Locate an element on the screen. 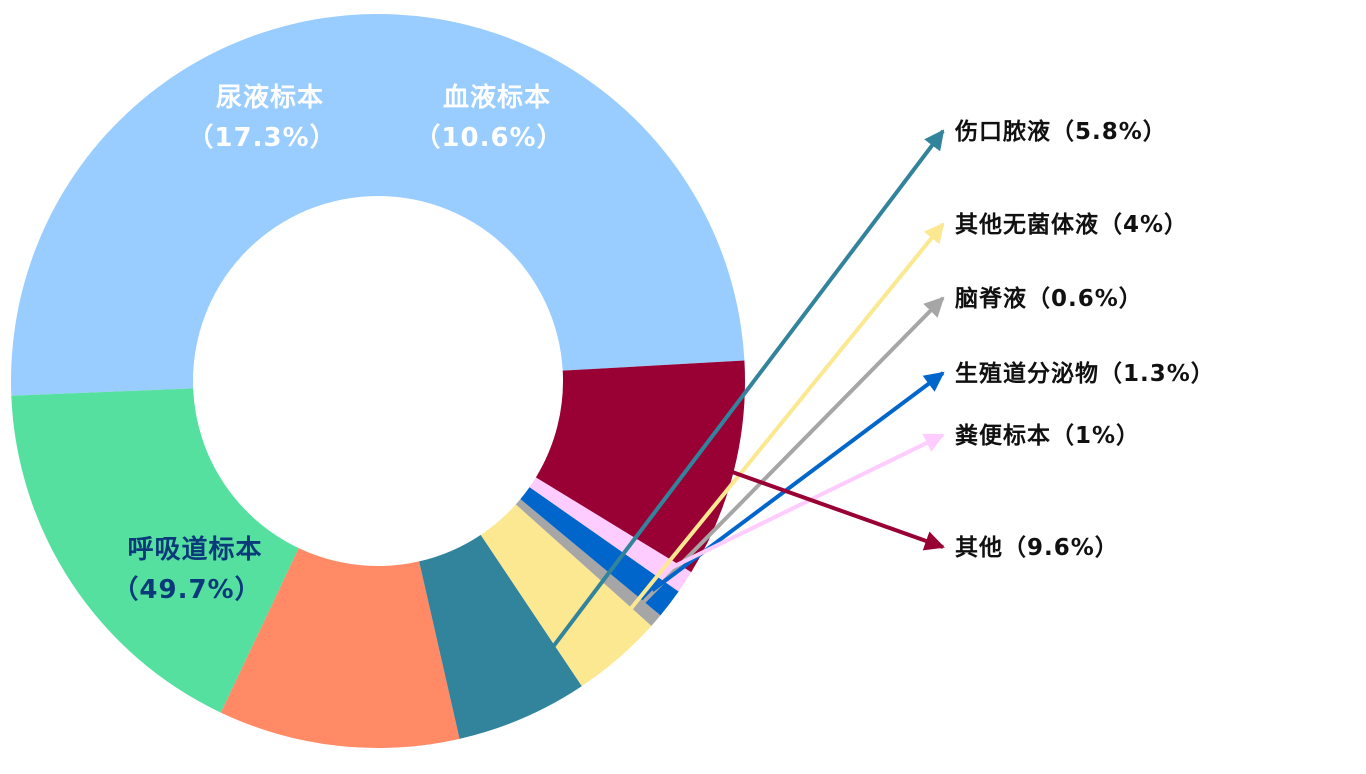  slice-label-name: 血液标本 is located at coordinates (497, 98).